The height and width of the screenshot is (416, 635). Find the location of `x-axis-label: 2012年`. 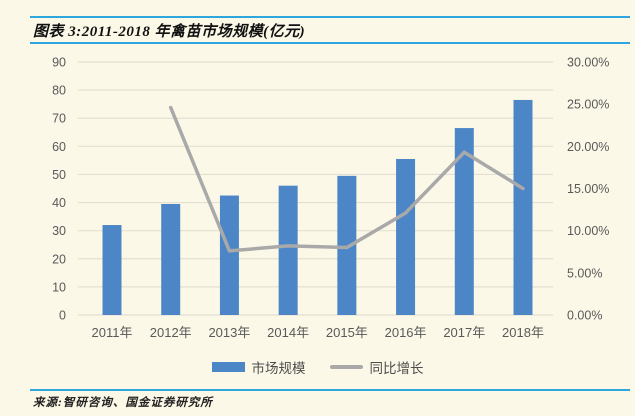

x-axis-label: 2012年 is located at coordinates (171, 332).